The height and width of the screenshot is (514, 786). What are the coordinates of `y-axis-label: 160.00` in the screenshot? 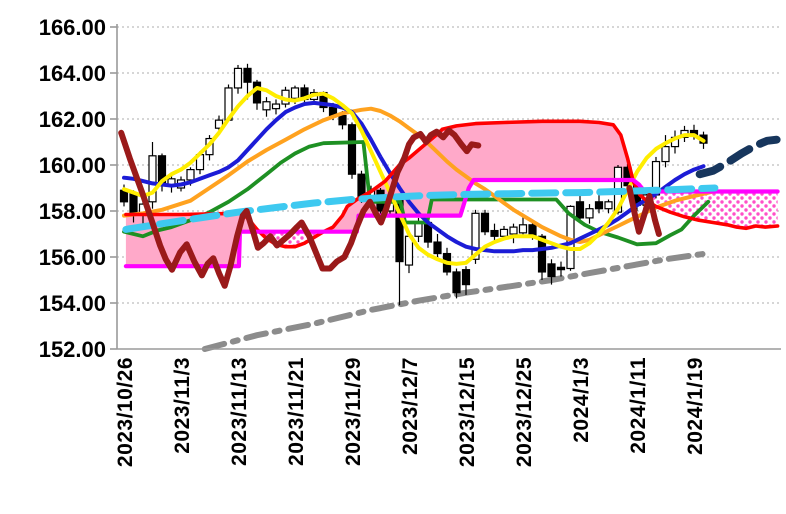 It's located at (72, 165).